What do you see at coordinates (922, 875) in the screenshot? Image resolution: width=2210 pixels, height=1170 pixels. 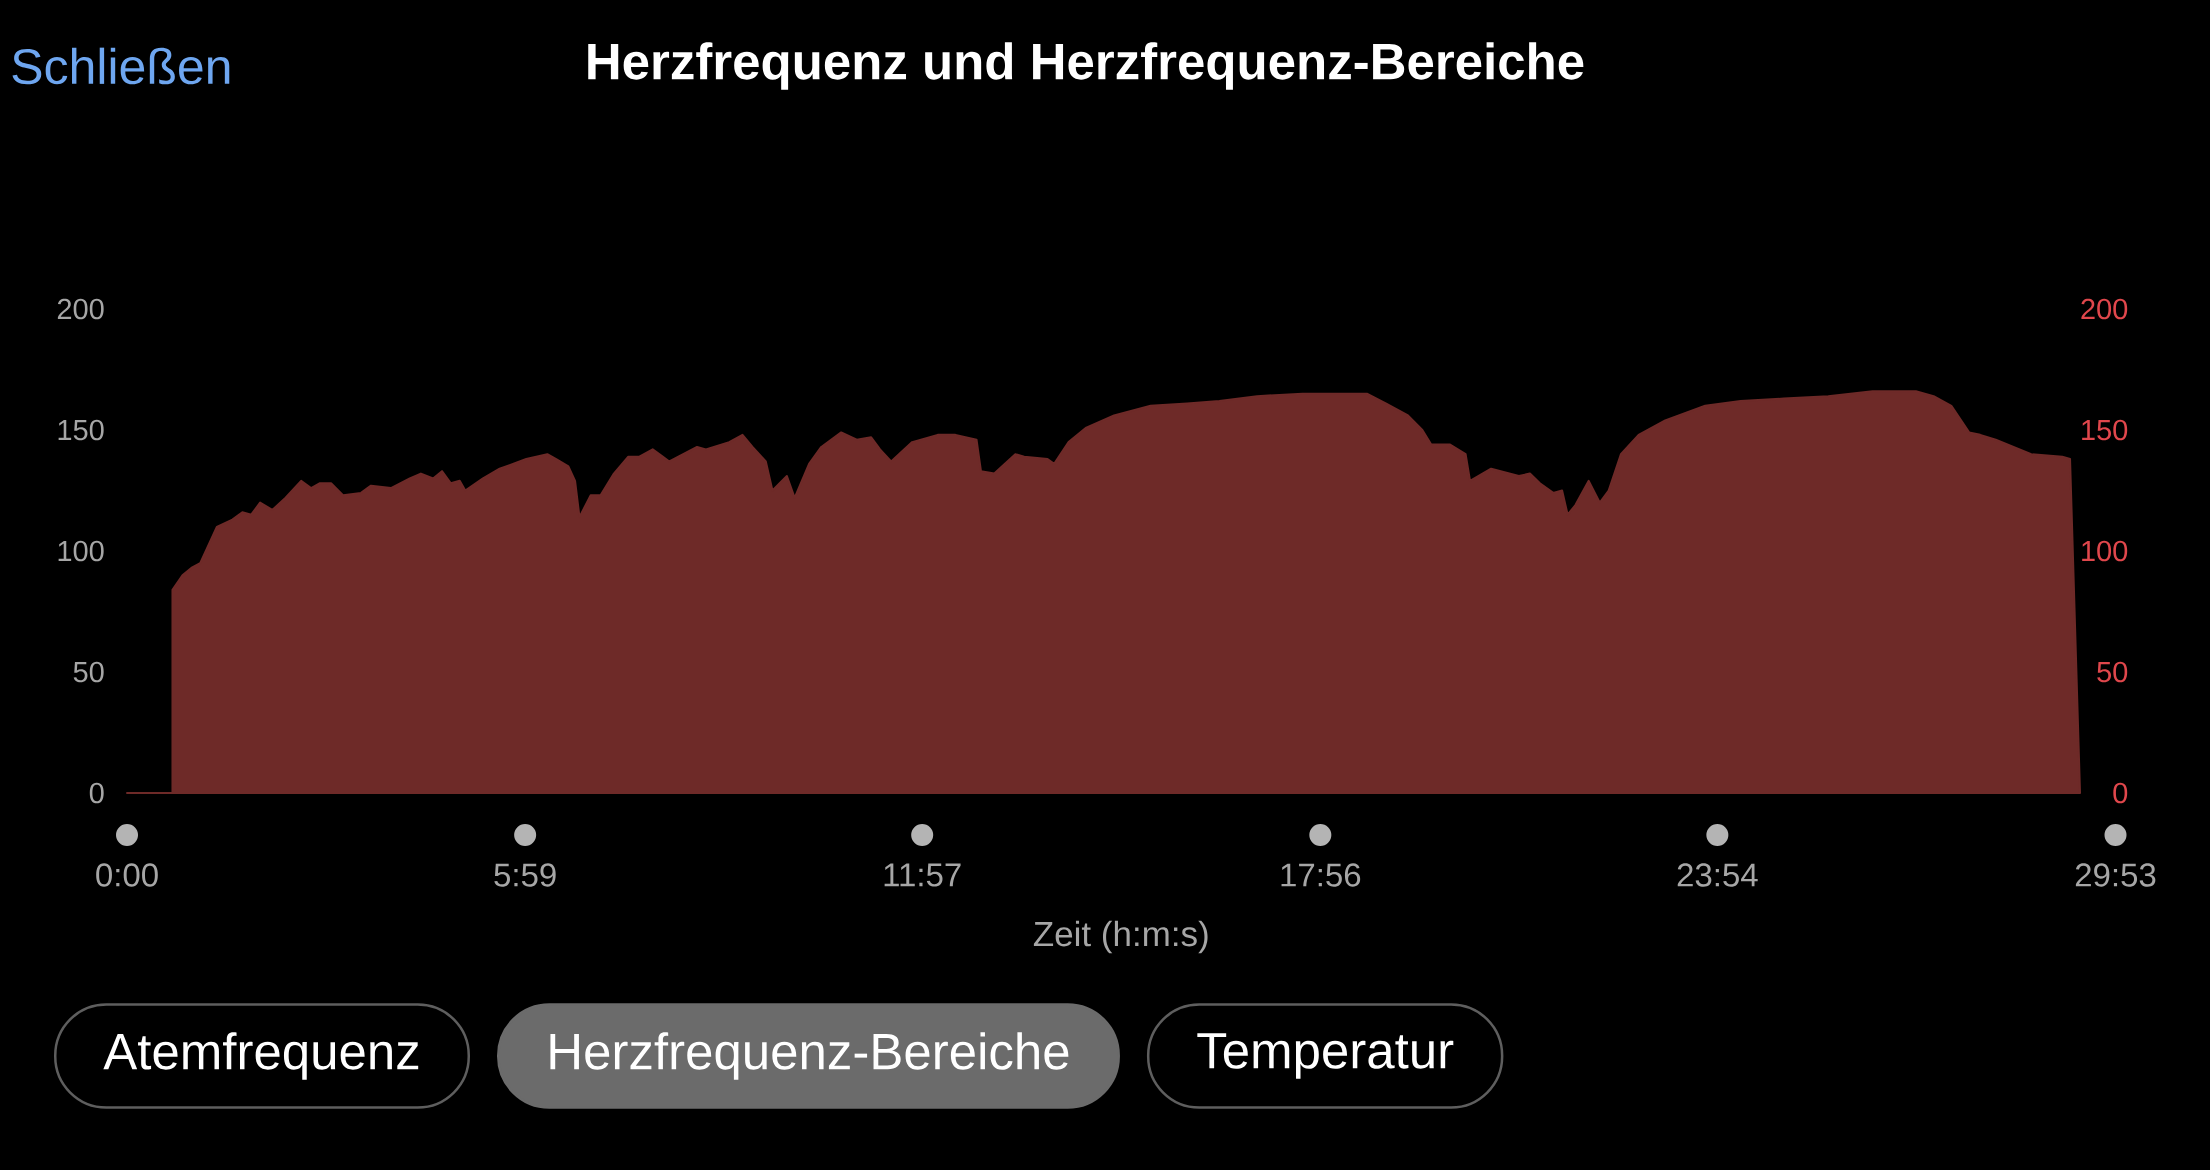 I see `x-tick-label: 11:57` at bounding box center [922, 875].